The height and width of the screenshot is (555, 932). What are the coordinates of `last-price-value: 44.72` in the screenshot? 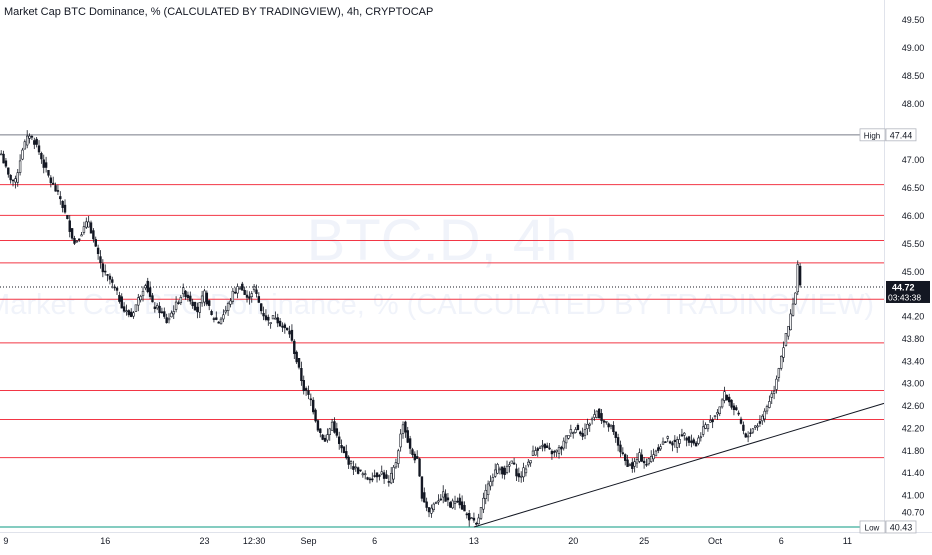 It's located at (903, 287).